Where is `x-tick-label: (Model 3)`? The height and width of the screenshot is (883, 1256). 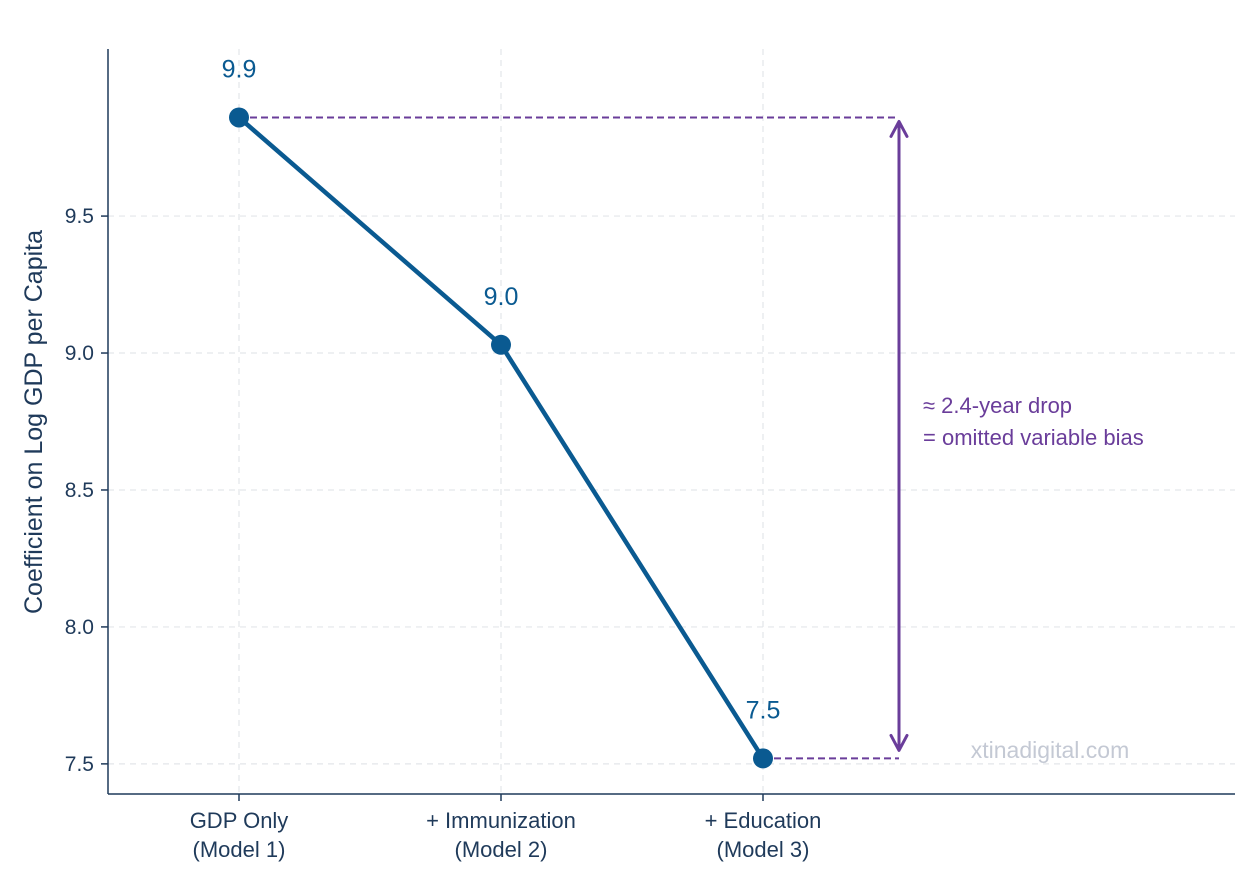
x-tick-label: (Model 3) is located at coordinates (763, 849).